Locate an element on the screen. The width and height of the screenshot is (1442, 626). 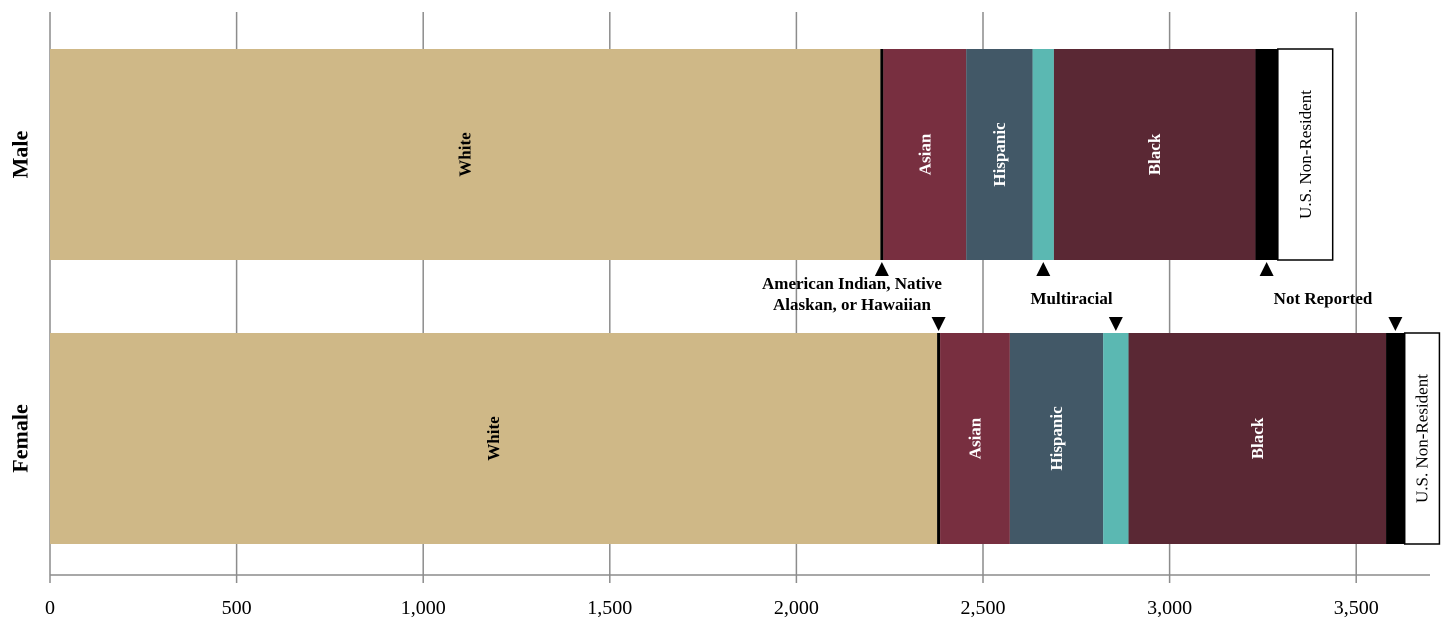
segment-label-female-black: Black is located at coordinates (1257, 438).